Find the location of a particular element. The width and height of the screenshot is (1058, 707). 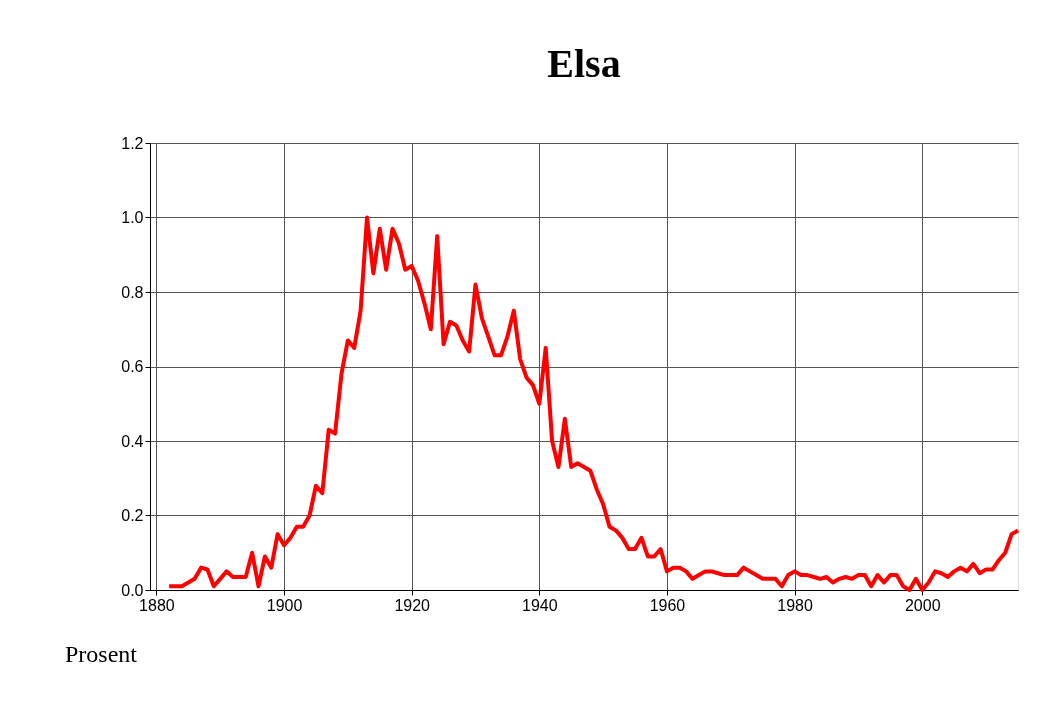

x-tick-label: 1960 is located at coordinates (667, 605).